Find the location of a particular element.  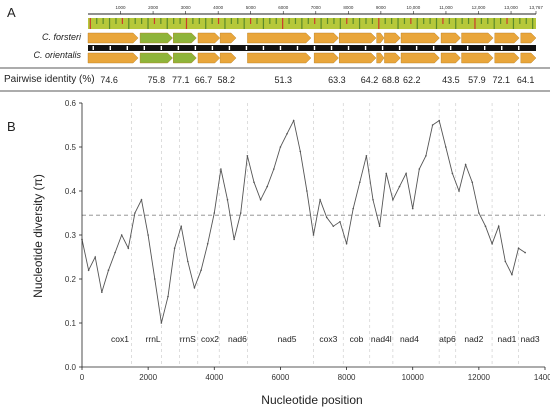

x-tick-label: 2000 is located at coordinates (148, 377).